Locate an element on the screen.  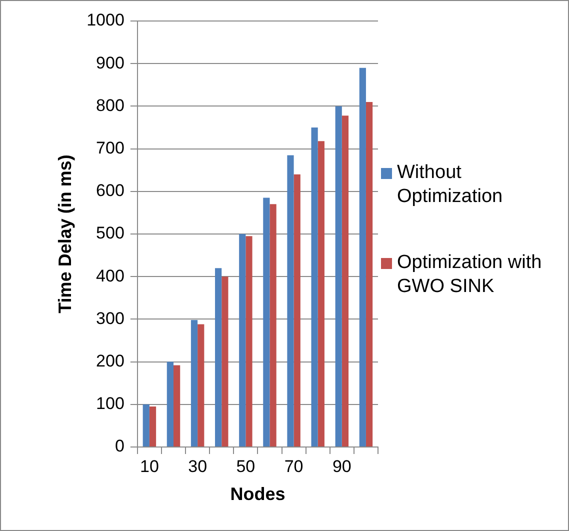
x-tick-label: 70 is located at coordinates (294, 466).